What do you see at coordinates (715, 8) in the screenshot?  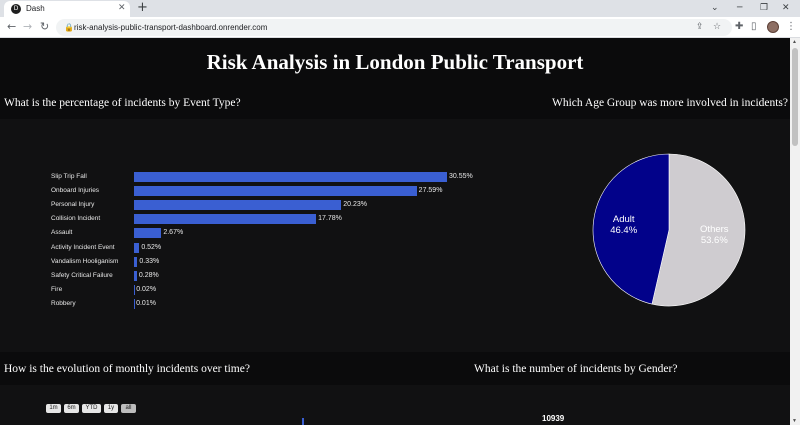 I see `tab-search-icon: ⌄` at bounding box center [715, 8].